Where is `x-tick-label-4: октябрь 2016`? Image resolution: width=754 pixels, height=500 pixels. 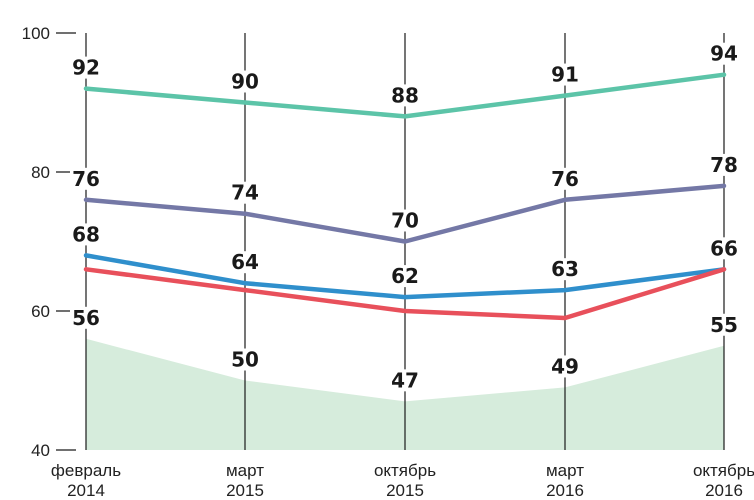 x-tick-label-4: октябрь 2016 is located at coordinates (723, 480).